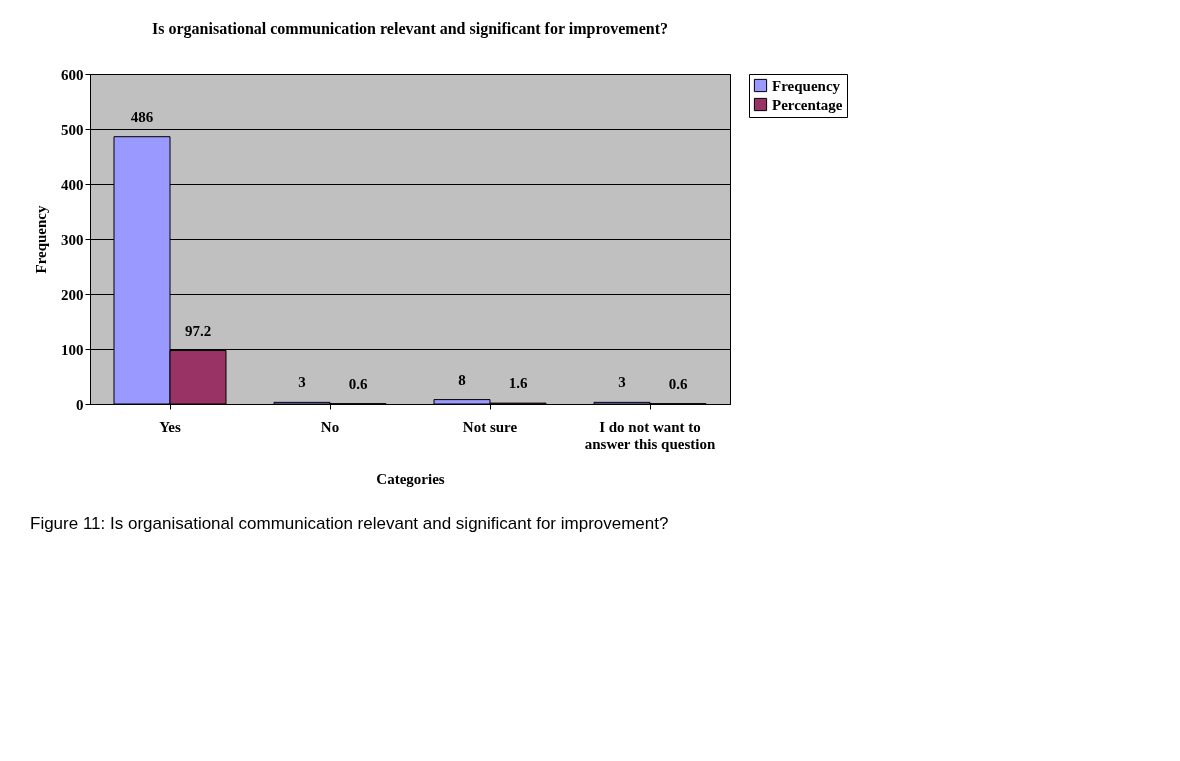 Image resolution: width=1180 pixels, height=761 pixels. I want to click on y-tick-label: 0, so click(80, 404).